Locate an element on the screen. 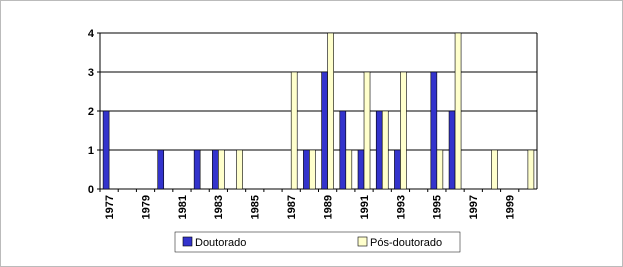  x-tick-label: 1991 is located at coordinates (365, 207).